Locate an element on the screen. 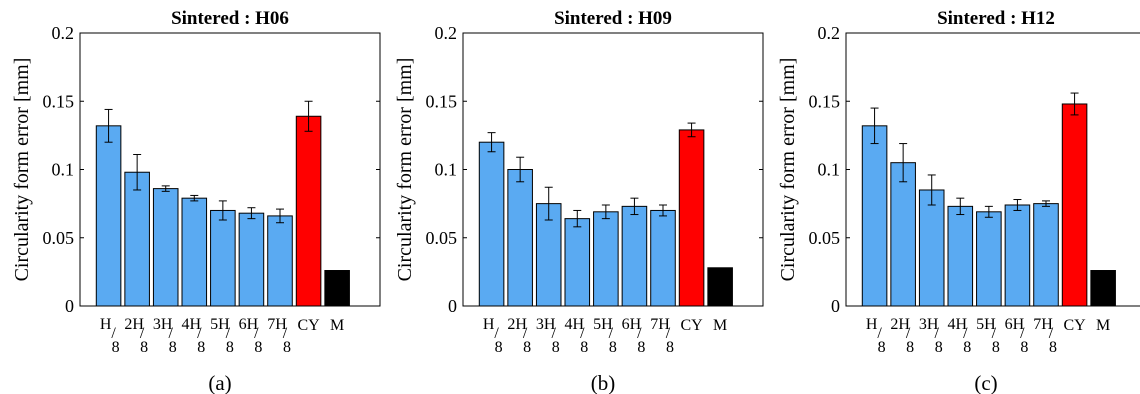 The height and width of the screenshot is (394, 1140). error-bar-2H/8 is located at coordinates (520, 169).